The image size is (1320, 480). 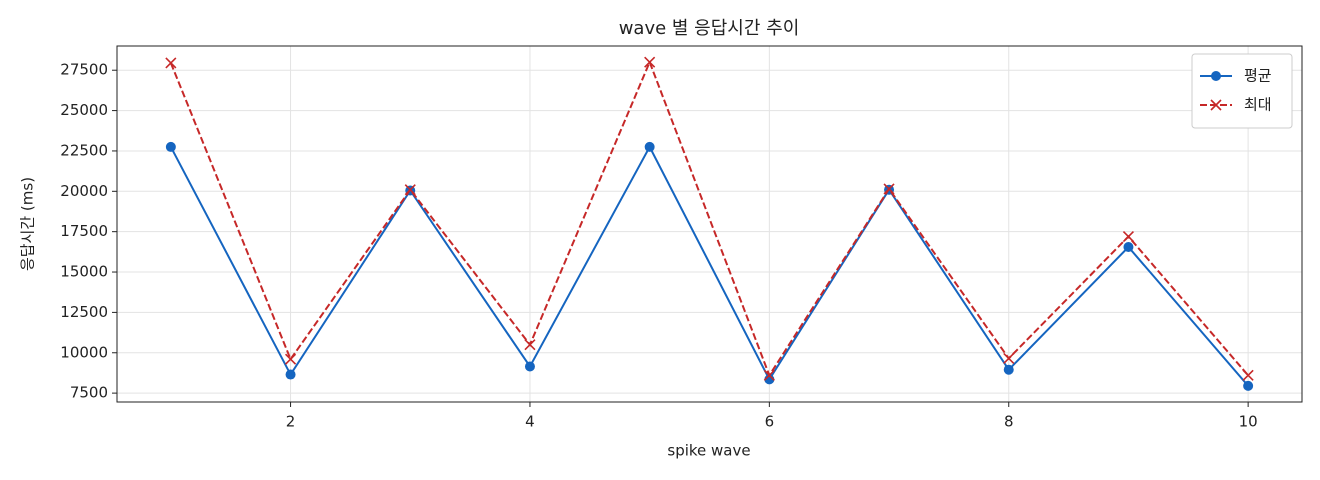 What do you see at coordinates (770, 422) in the screenshot?
I see `x-tick-label: 6` at bounding box center [770, 422].